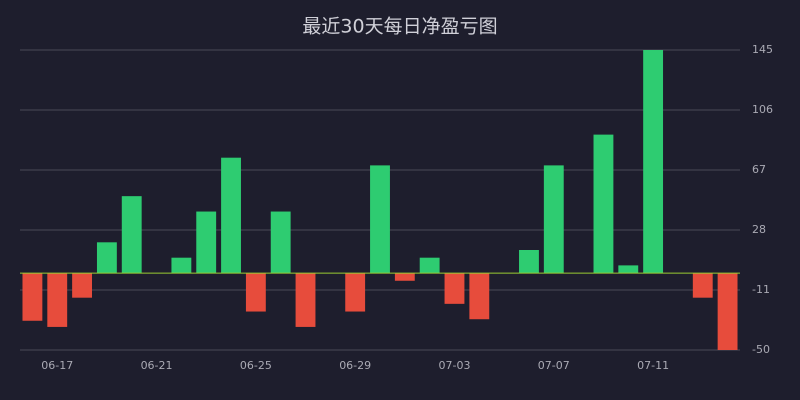  I want to click on x-tick-label: 06-25, so click(256, 365).